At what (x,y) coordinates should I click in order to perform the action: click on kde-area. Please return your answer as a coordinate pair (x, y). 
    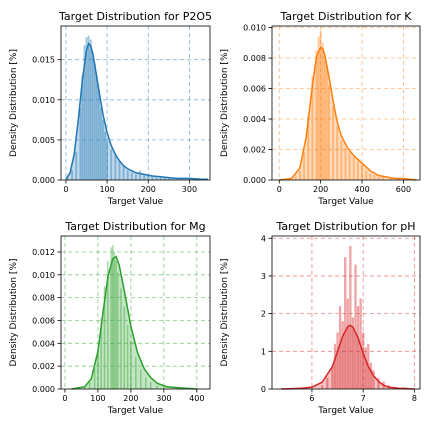
    Looking at the image, I should click on (347, 113).